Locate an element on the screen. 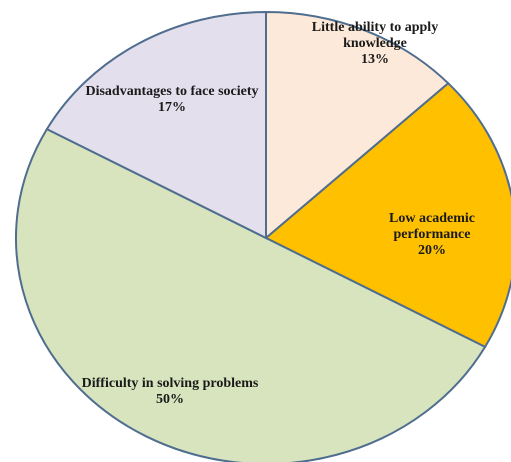 Image resolution: width=511 pixels, height=462 pixels. value-label: 50% is located at coordinates (170, 399).